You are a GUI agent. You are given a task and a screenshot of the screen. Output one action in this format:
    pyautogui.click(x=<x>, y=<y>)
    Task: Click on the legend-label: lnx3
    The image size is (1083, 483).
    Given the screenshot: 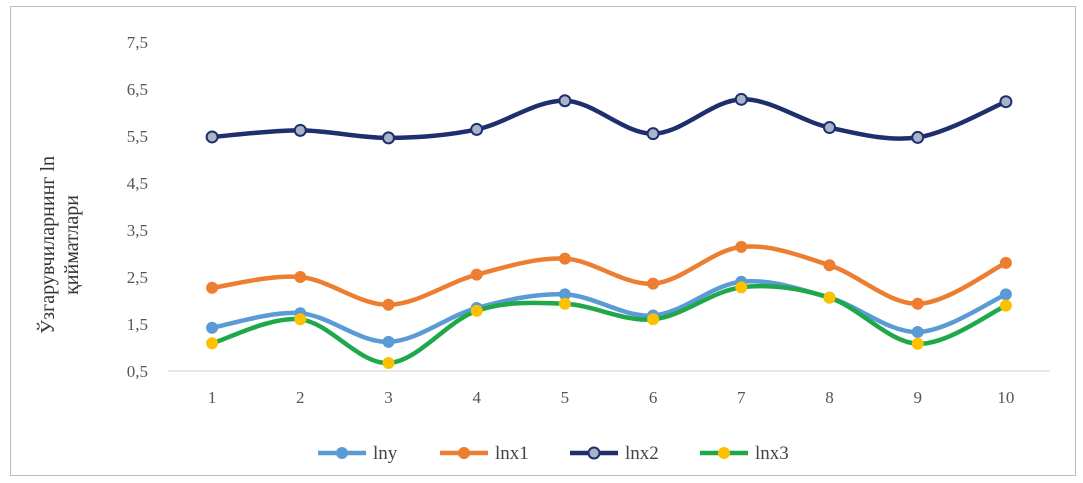 What is the action you would take?
    pyautogui.click(x=772, y=453)
    